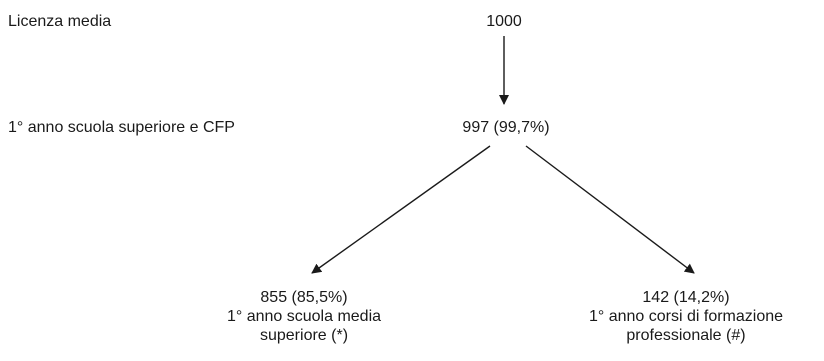 This screenshot has height=361, width=824. Describe the element at coordinates (506, 127) in the screenshot. I see `node-middle-value: 997 (99,7%)` at that location.